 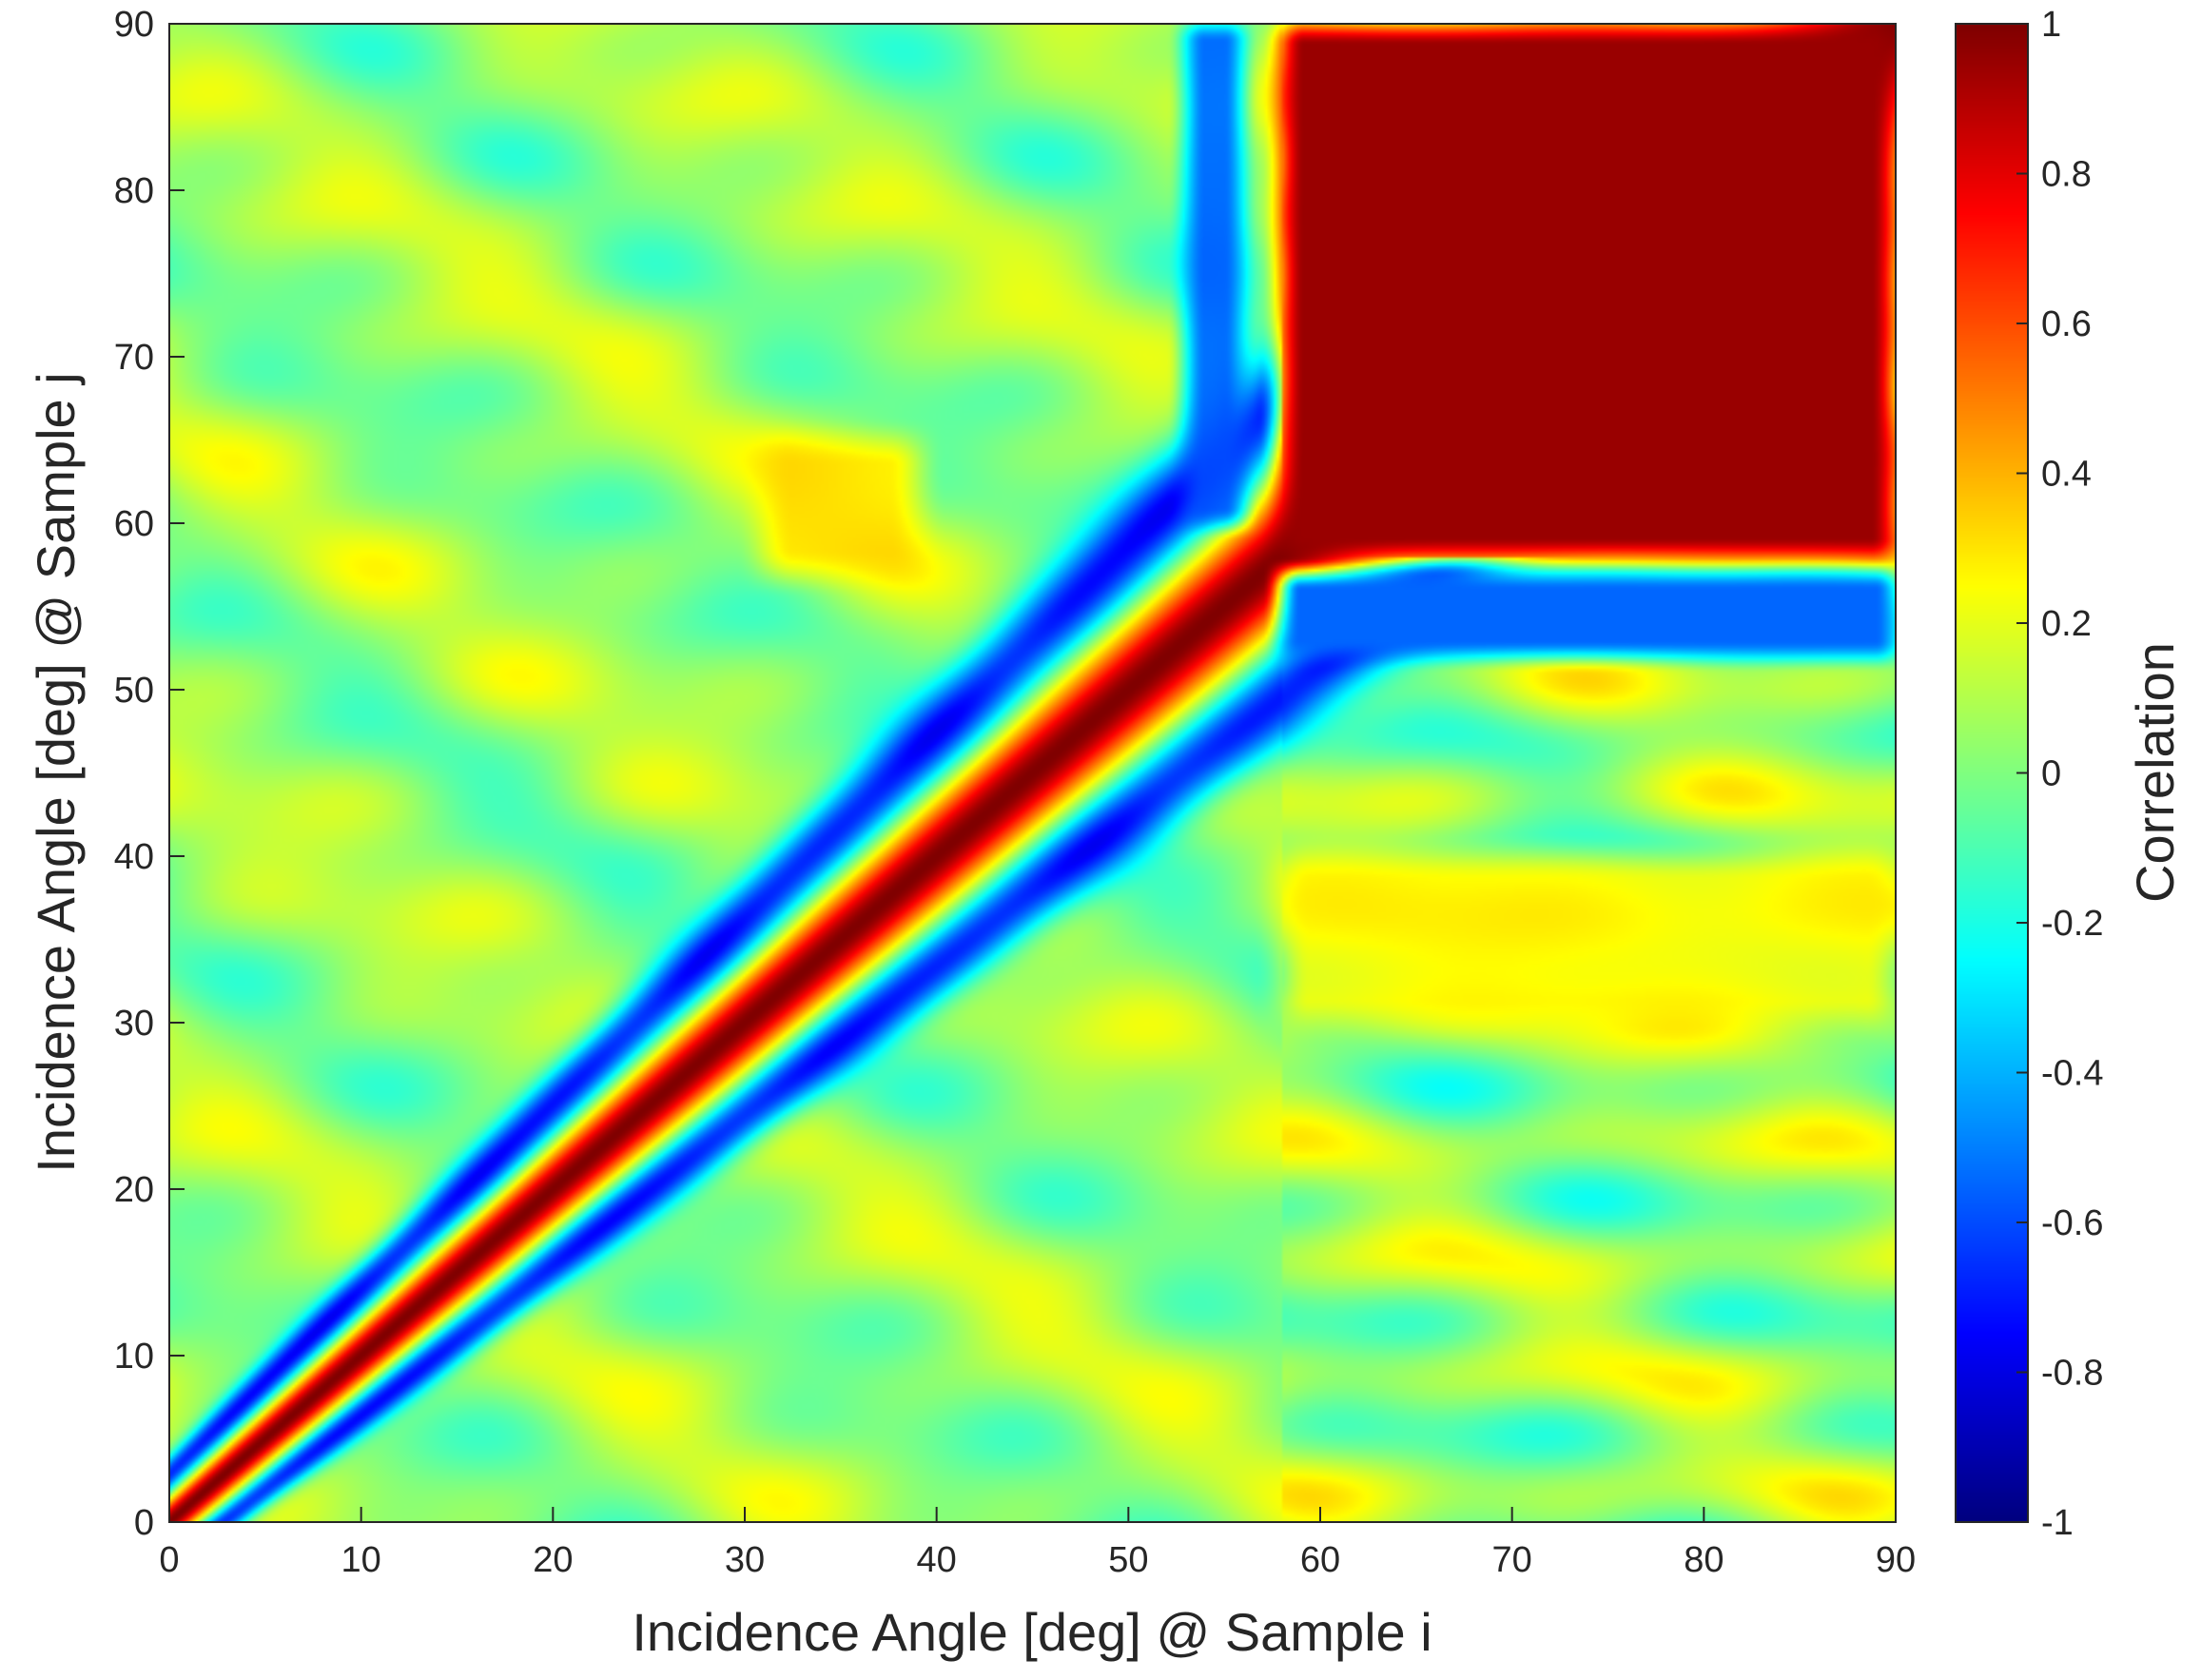 What do you see at coordinates (745, 1560) in the screenshot?
I see `x-tick-label: 30` at bounding box center [745, 1560].